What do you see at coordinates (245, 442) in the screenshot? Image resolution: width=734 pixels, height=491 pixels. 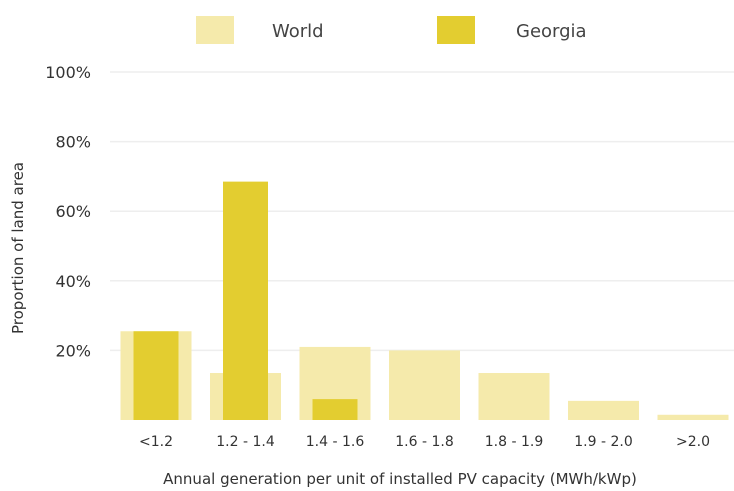 I see `x-tick-label: 1.2 - 1.4` at bounding box center [245, 442].